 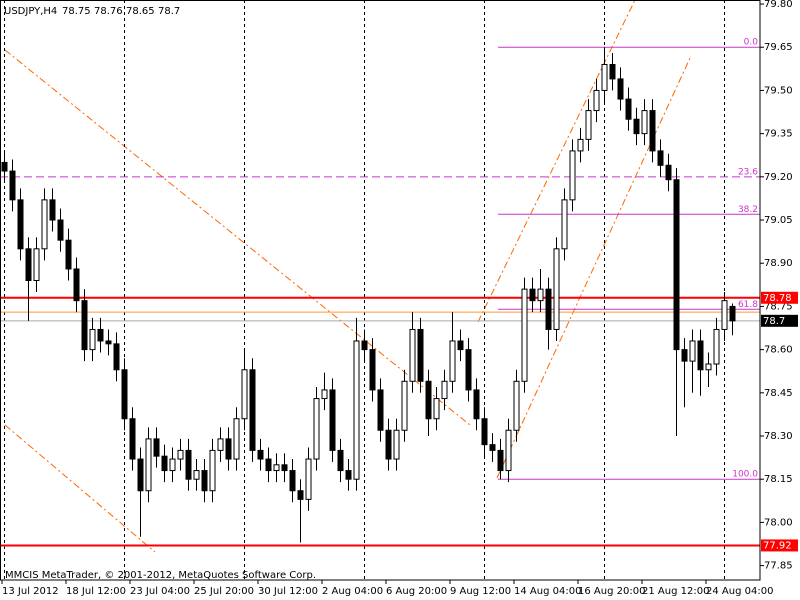 What do you see at coordinates (739, 591) in the screenshot?
I see `x-tick-label: 24 Aug 04:00` at bounding box center [739, 591].